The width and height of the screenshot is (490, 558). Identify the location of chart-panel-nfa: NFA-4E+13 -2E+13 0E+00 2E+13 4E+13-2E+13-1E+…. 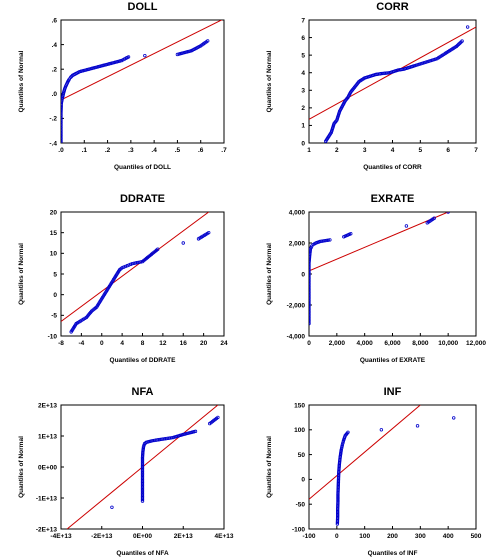
(126, 471).